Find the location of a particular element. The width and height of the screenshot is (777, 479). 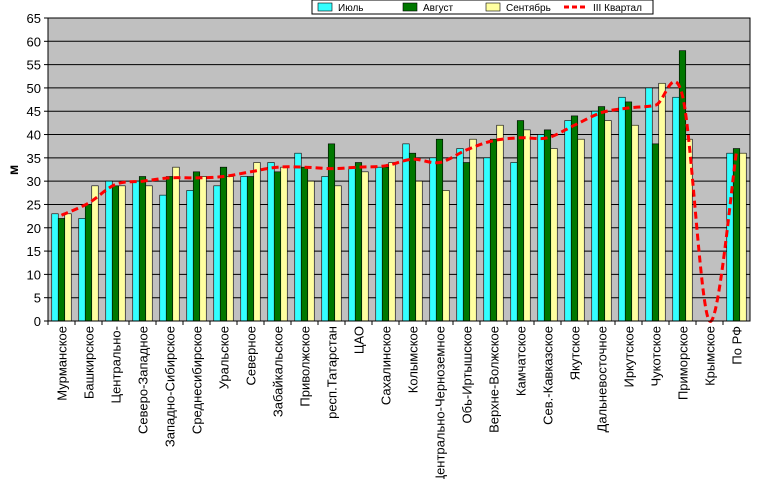

x-tick-label: Камчатское is located at coordinates (521, 361).